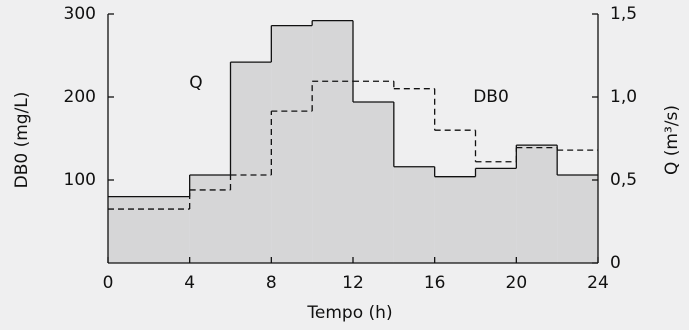 Image resolution: width=689 pixels, height=330 pixels. What do you see at coordinates (672, 140) in the screenshot?
I see `y2-axis-title: Q (m³/s)` at bounding box center [672, 140].